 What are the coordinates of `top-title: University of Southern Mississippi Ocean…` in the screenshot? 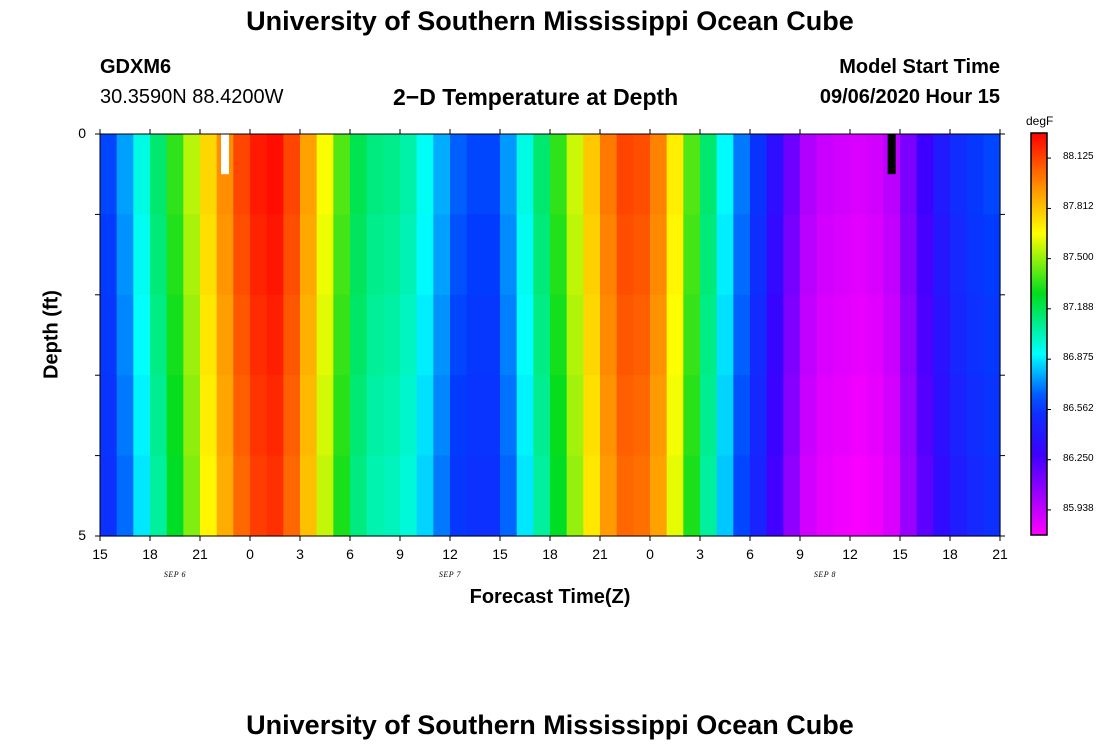 It's located at (550, 21).